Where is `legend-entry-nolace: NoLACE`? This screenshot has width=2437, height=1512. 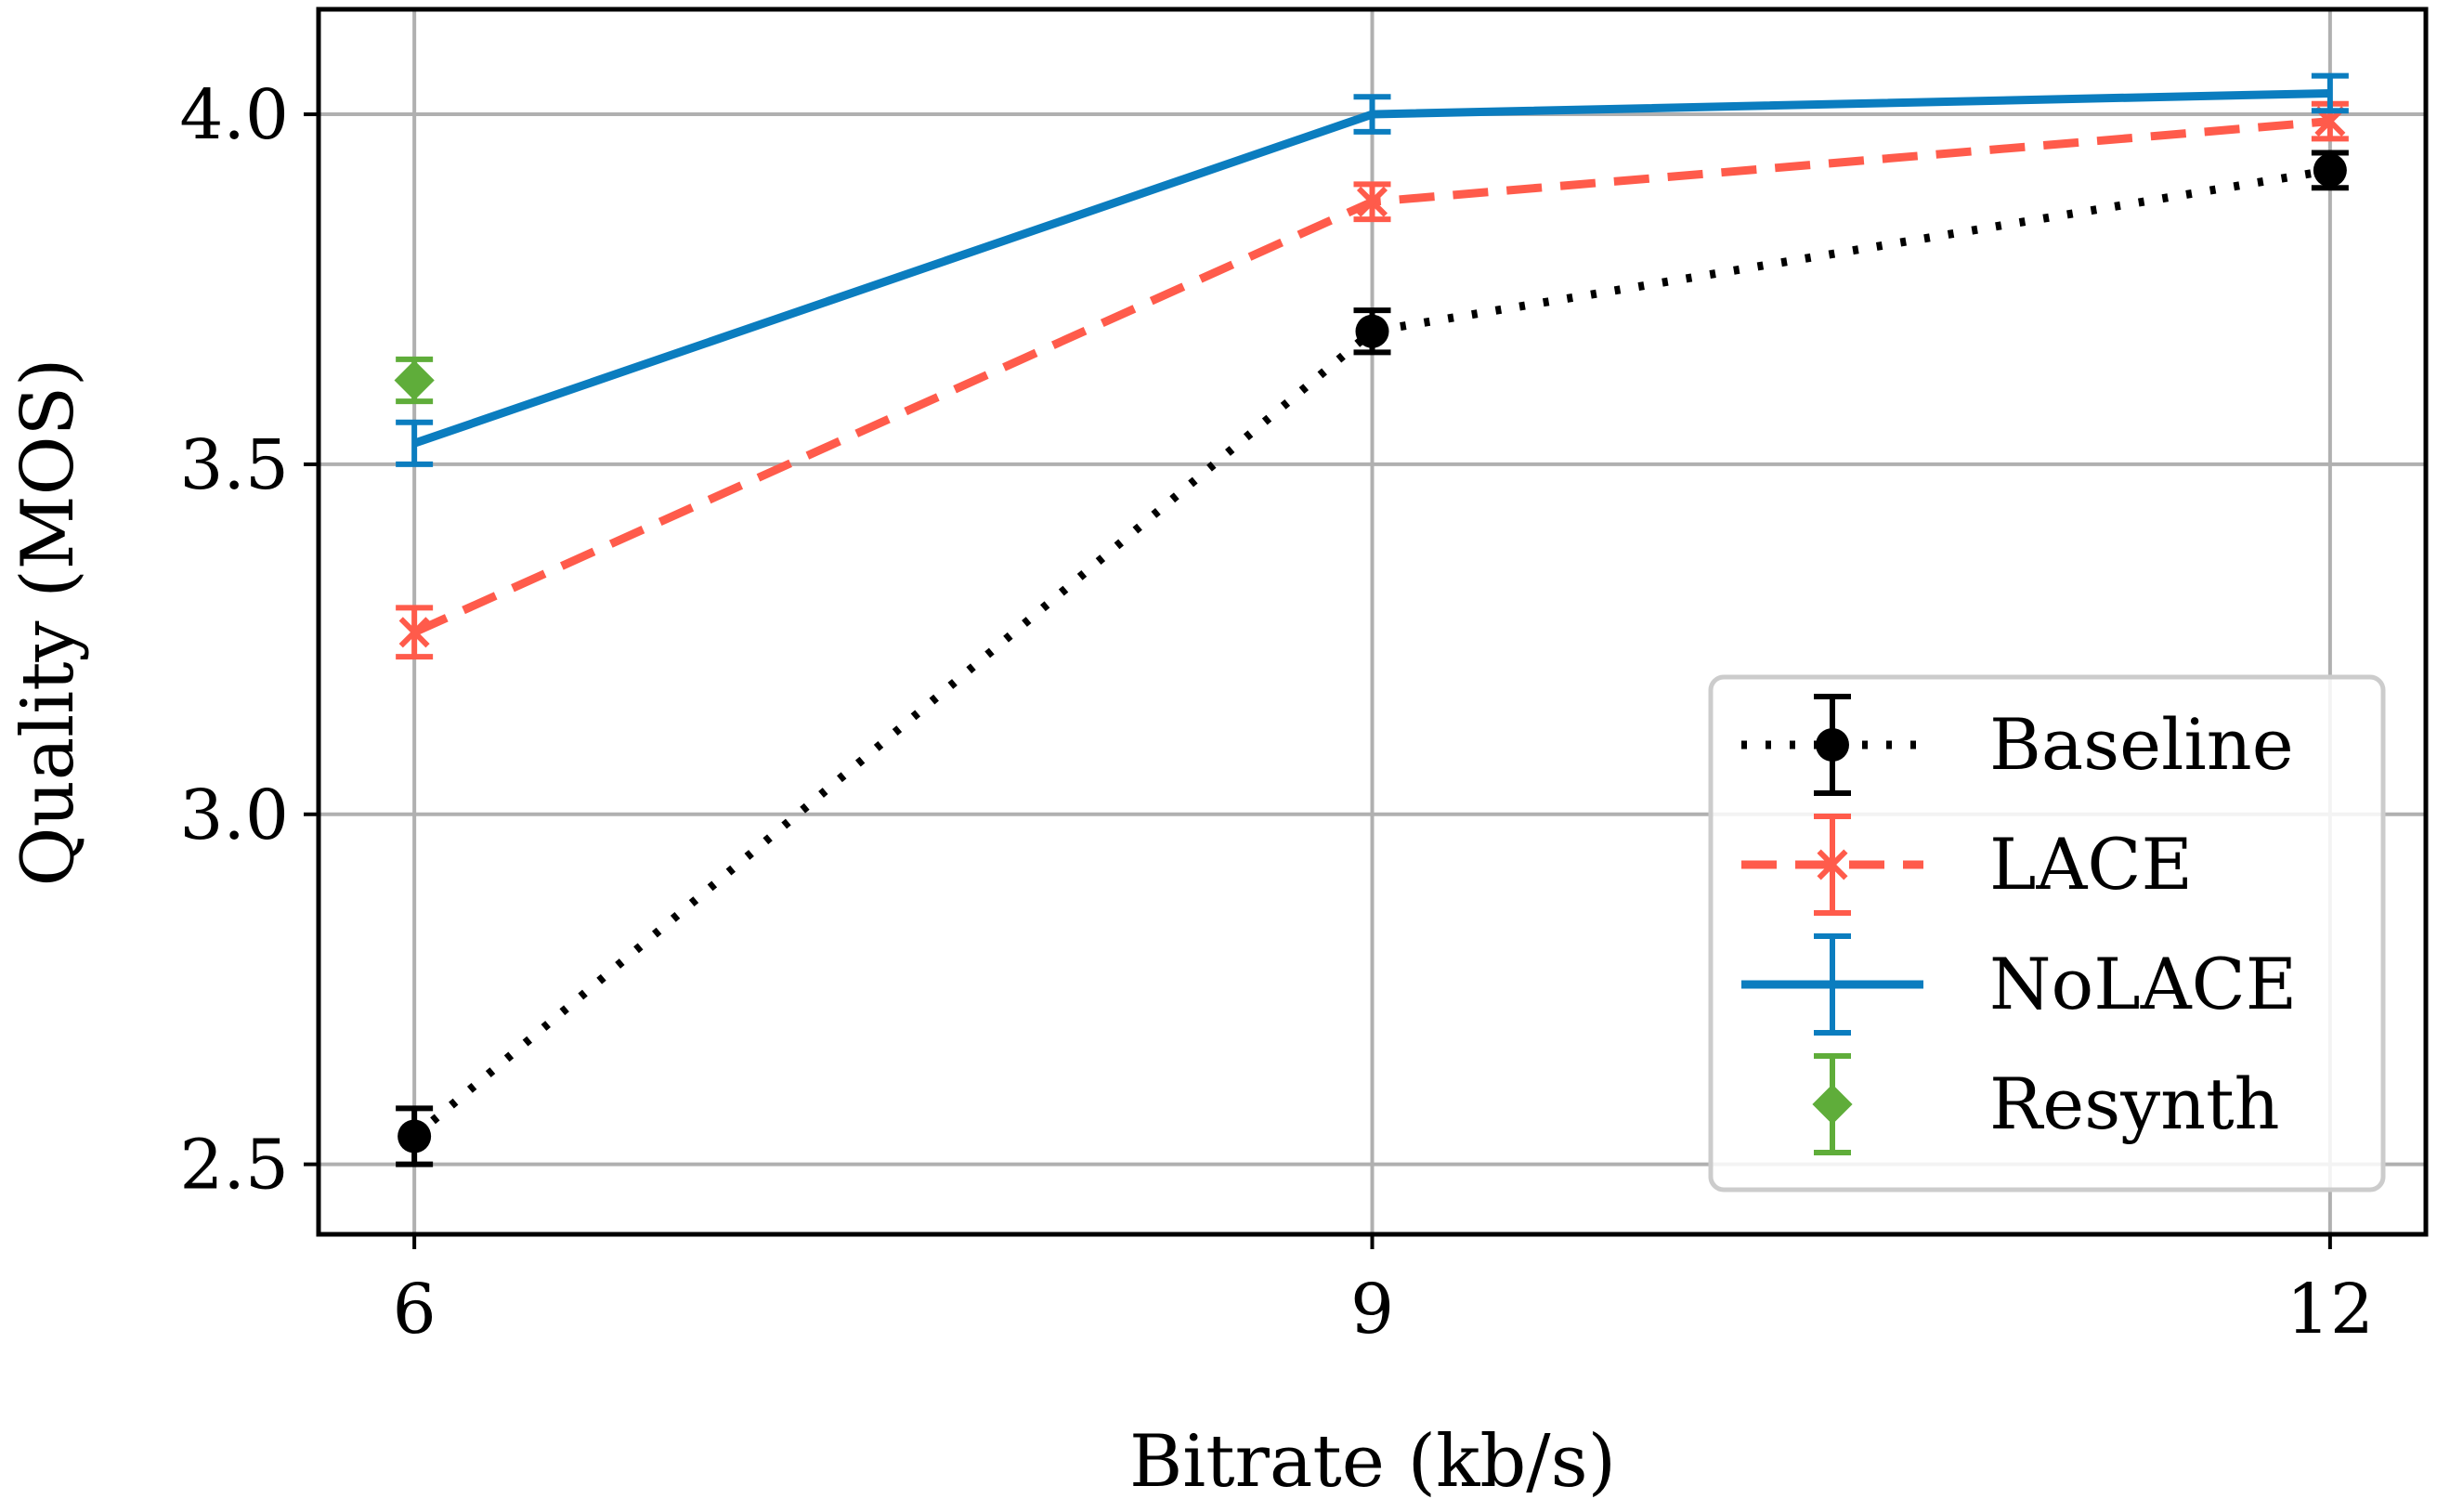 legend-entry-nolace: NoLACE is located at coordinates (2019, 984).